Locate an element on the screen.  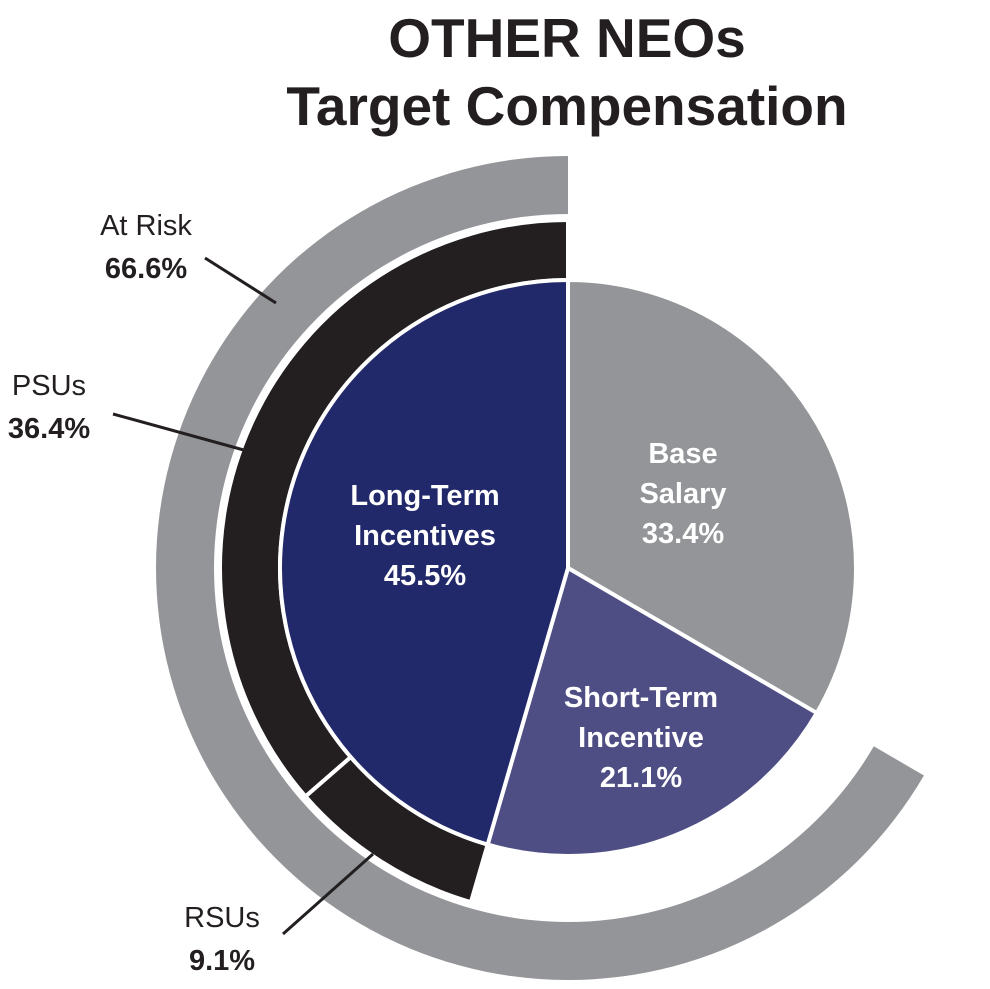
chart-title-line2: Target Compensation is located at coordinates (566, 106).